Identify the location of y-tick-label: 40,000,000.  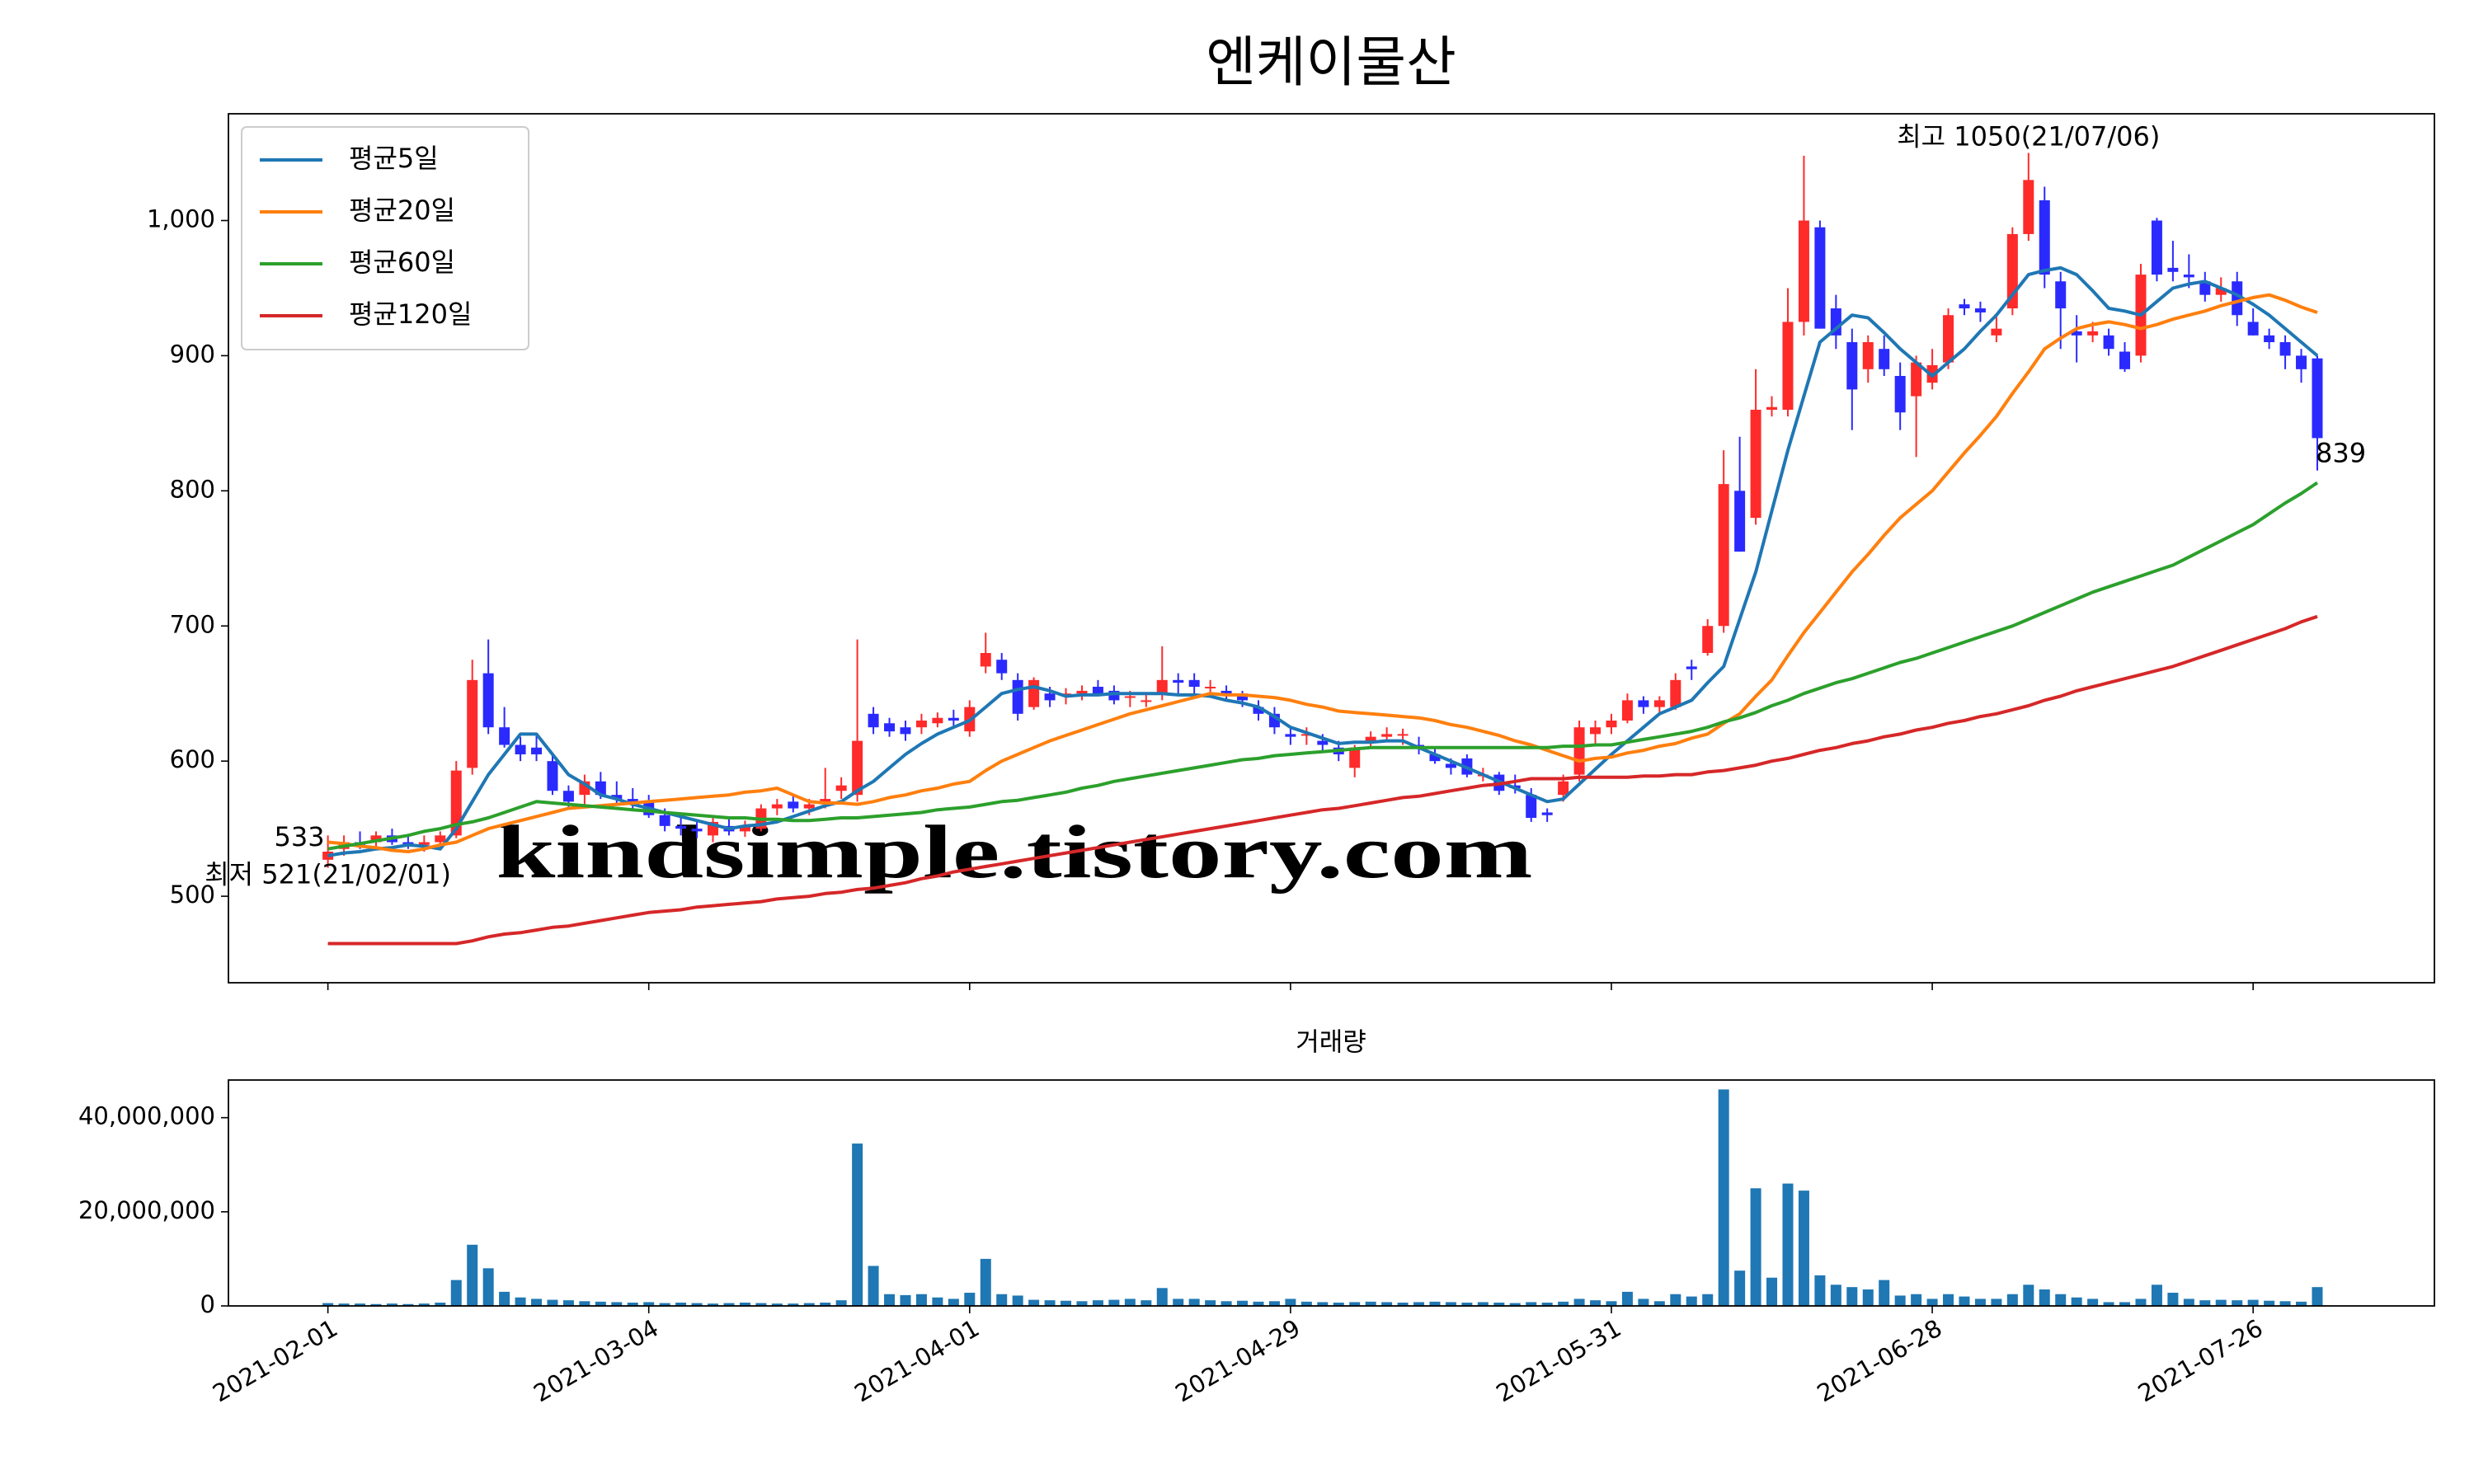
(146, 1116).